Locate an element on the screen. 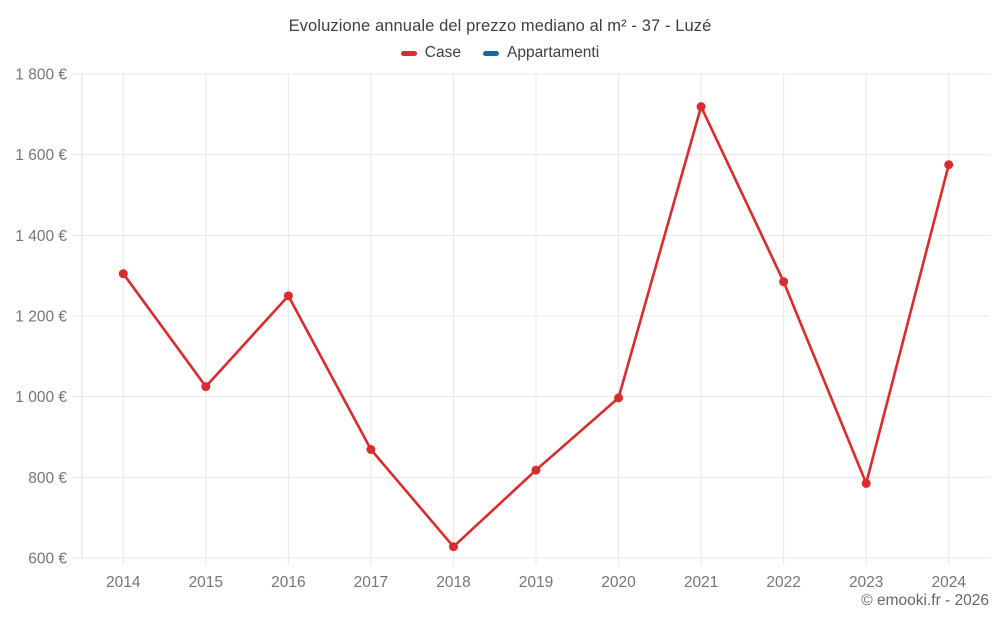  data-point-case-2020 is located at coordinates (619, 398).